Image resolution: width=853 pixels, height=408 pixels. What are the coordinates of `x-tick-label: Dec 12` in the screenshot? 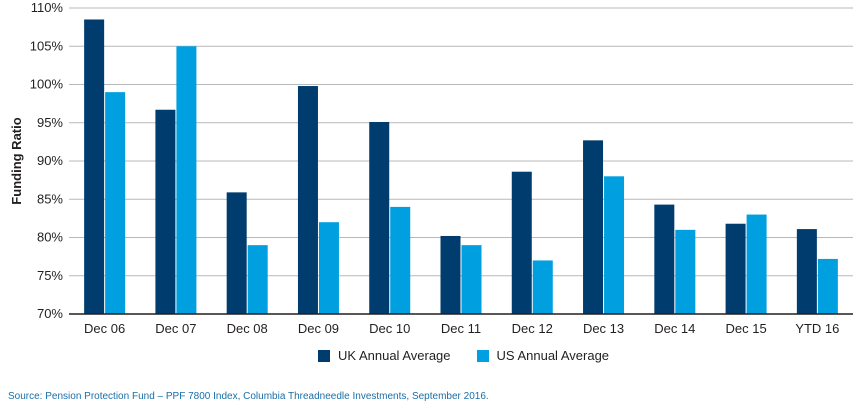 It's located at (532, 328).